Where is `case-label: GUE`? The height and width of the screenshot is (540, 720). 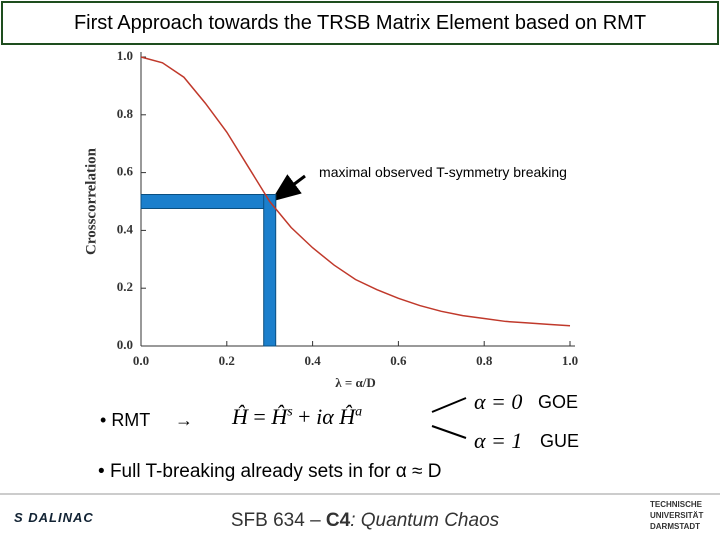 case-label: GUE is located at coordinates (560, 441).